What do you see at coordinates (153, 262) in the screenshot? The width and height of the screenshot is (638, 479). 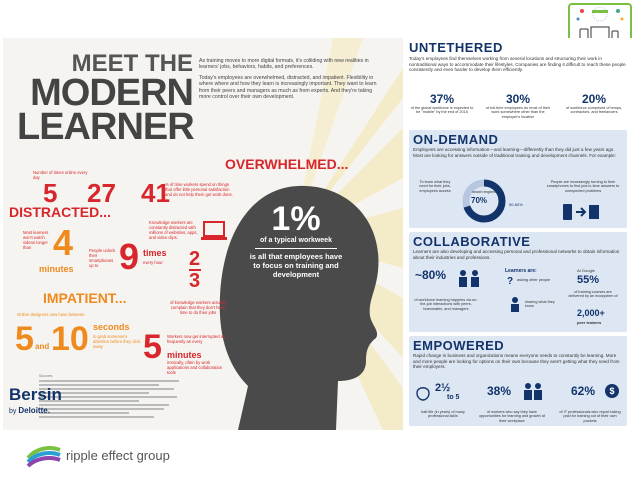 I see `stat-9-unit-2: every hour` at bounding box center [153, 262].